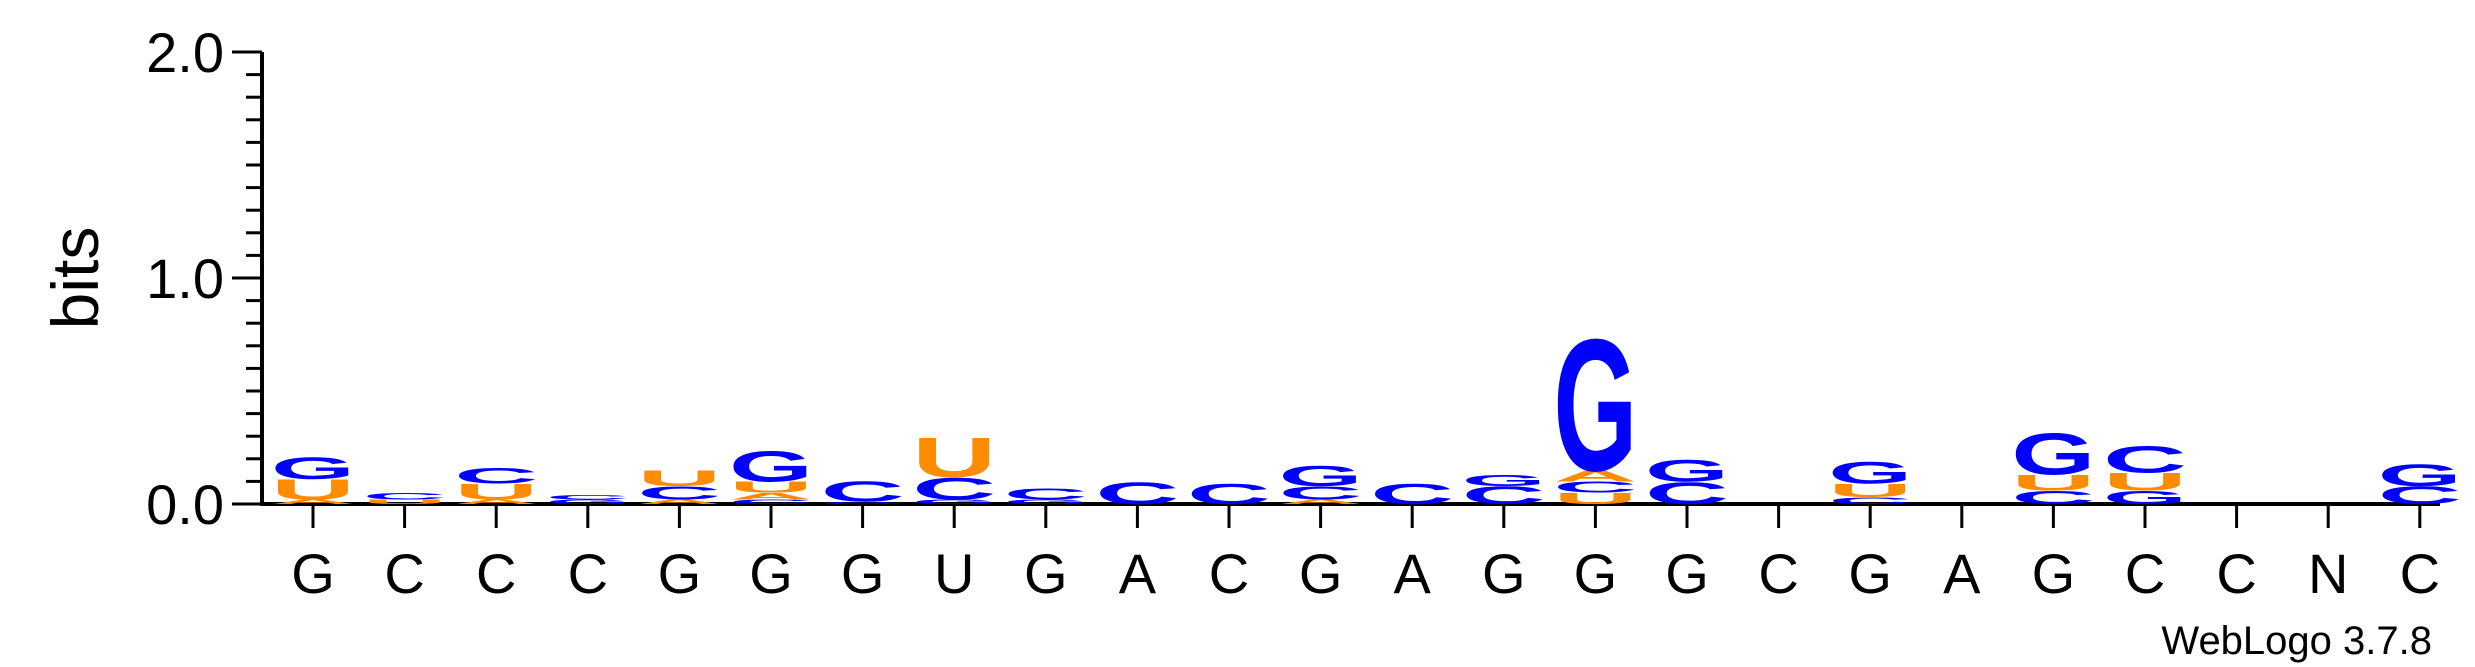 Image resolution: width=2475 pixels, height=667 pixels. What do you see at coordinates (954, 573) in the screenshot?
I see `position-label: U` at bounding box center [954, 573].